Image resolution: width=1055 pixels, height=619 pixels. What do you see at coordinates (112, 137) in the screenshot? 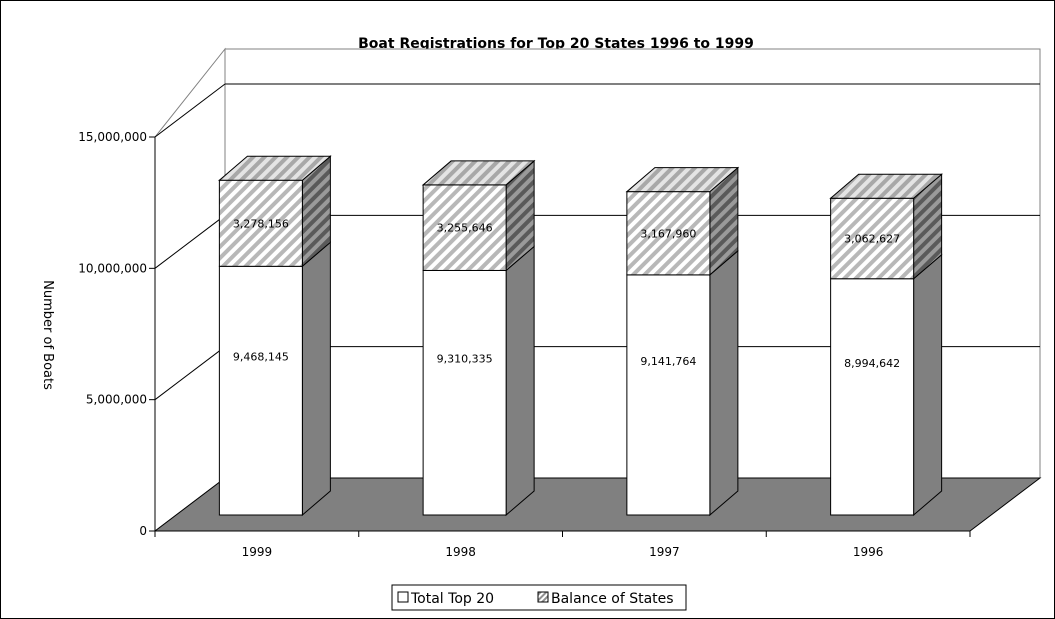
I see `y-tick-label: 15,000,000` at bounding box center [112, 137].